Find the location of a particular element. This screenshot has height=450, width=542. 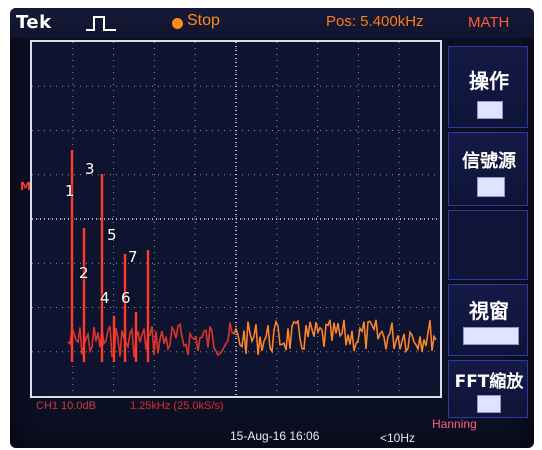

date-readout: 15-Aug-16 16:06 is located at coordinates (275, 436).